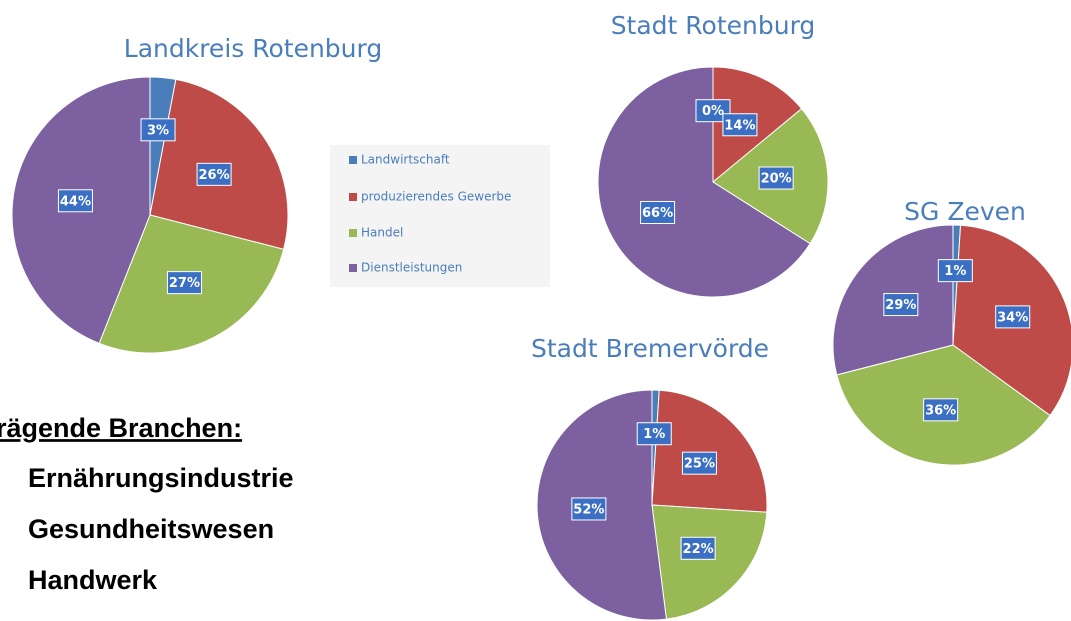 This screenshot has height=621, width=1071. Describe the element at coordinates (436, 197) in the screenshot. I see `legend-label: produzierendes Gewerbe` at that location.